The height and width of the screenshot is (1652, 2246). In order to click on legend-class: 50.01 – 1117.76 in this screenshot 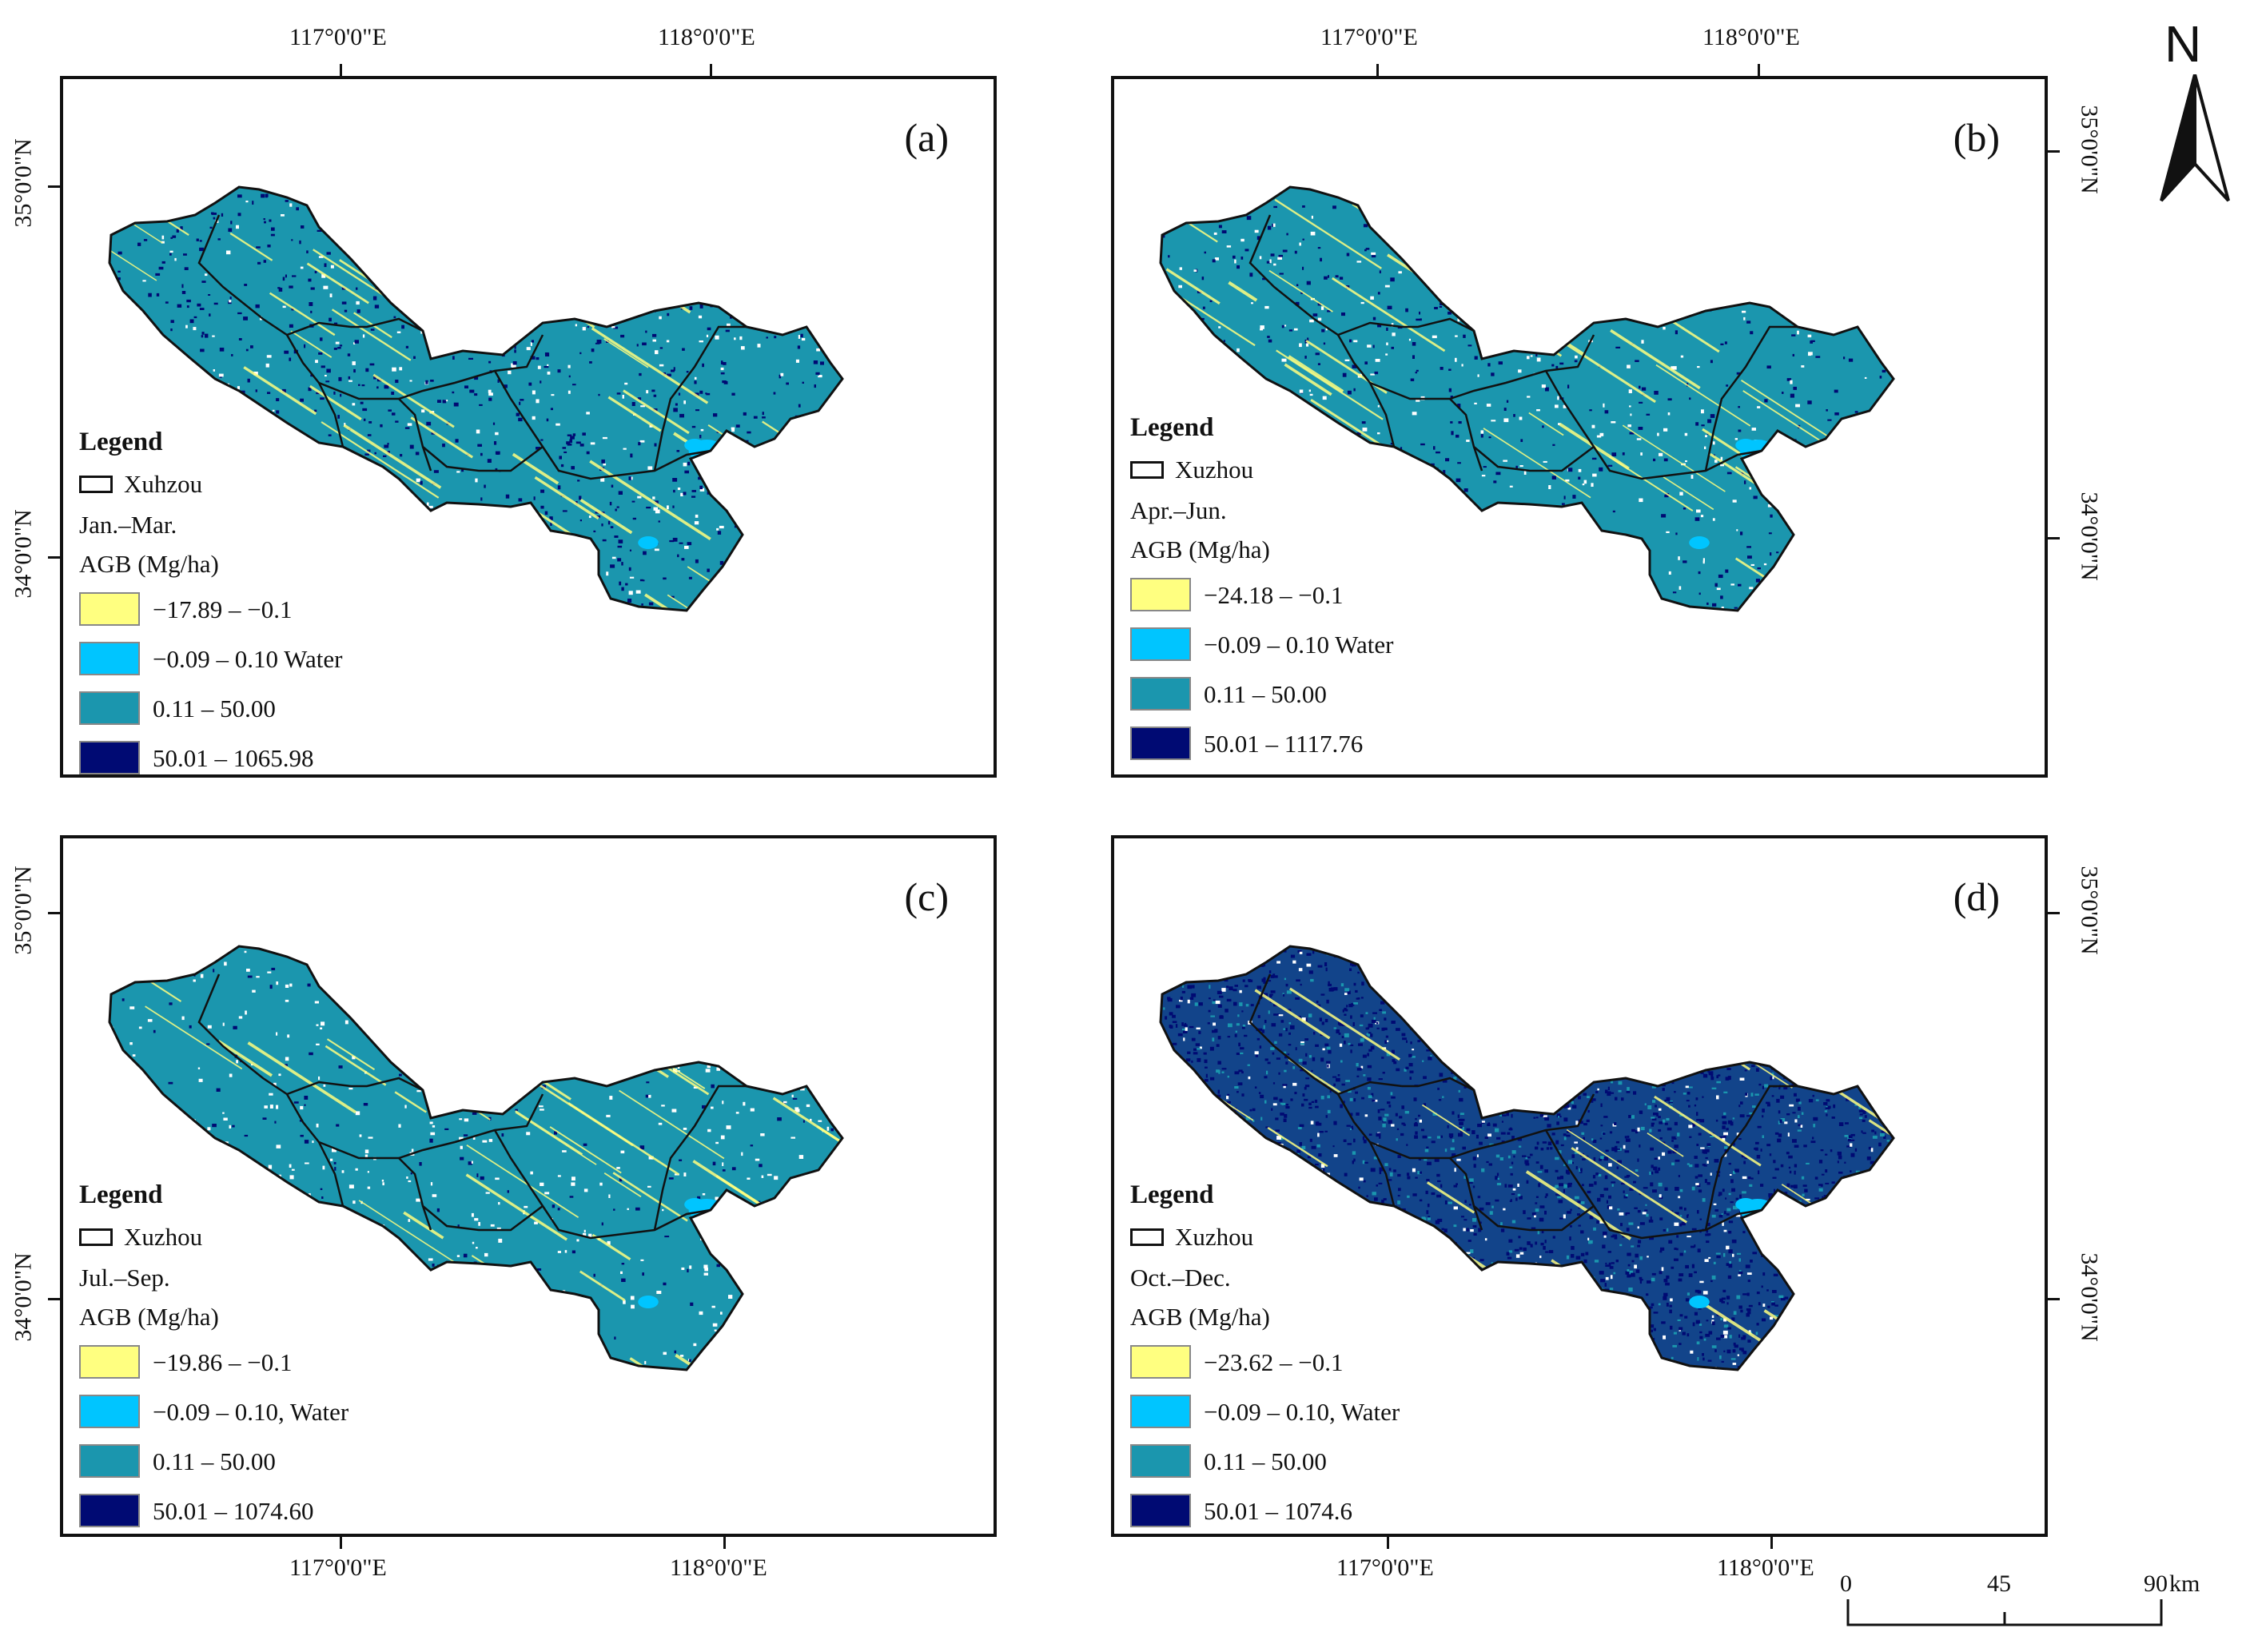, I will do `click(1261, 743)`.